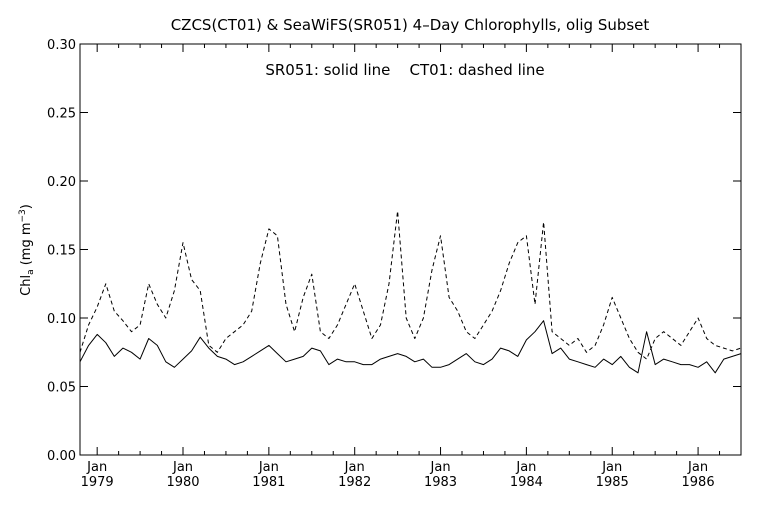  I want to click on y-tick-label: 0.15, so click(61, 251).